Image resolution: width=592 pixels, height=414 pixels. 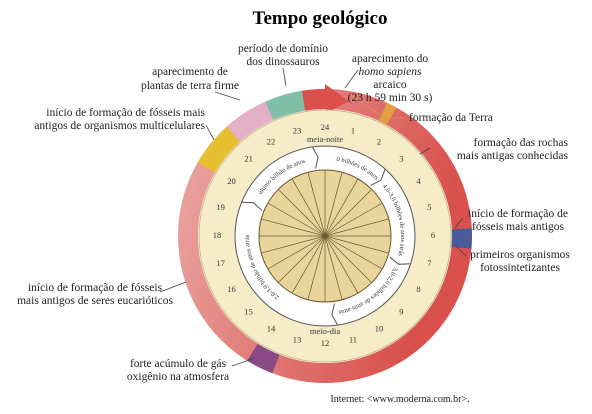 I want to click on source: Internet: <www.moderna.com.br>., so click(x=399, y=399).